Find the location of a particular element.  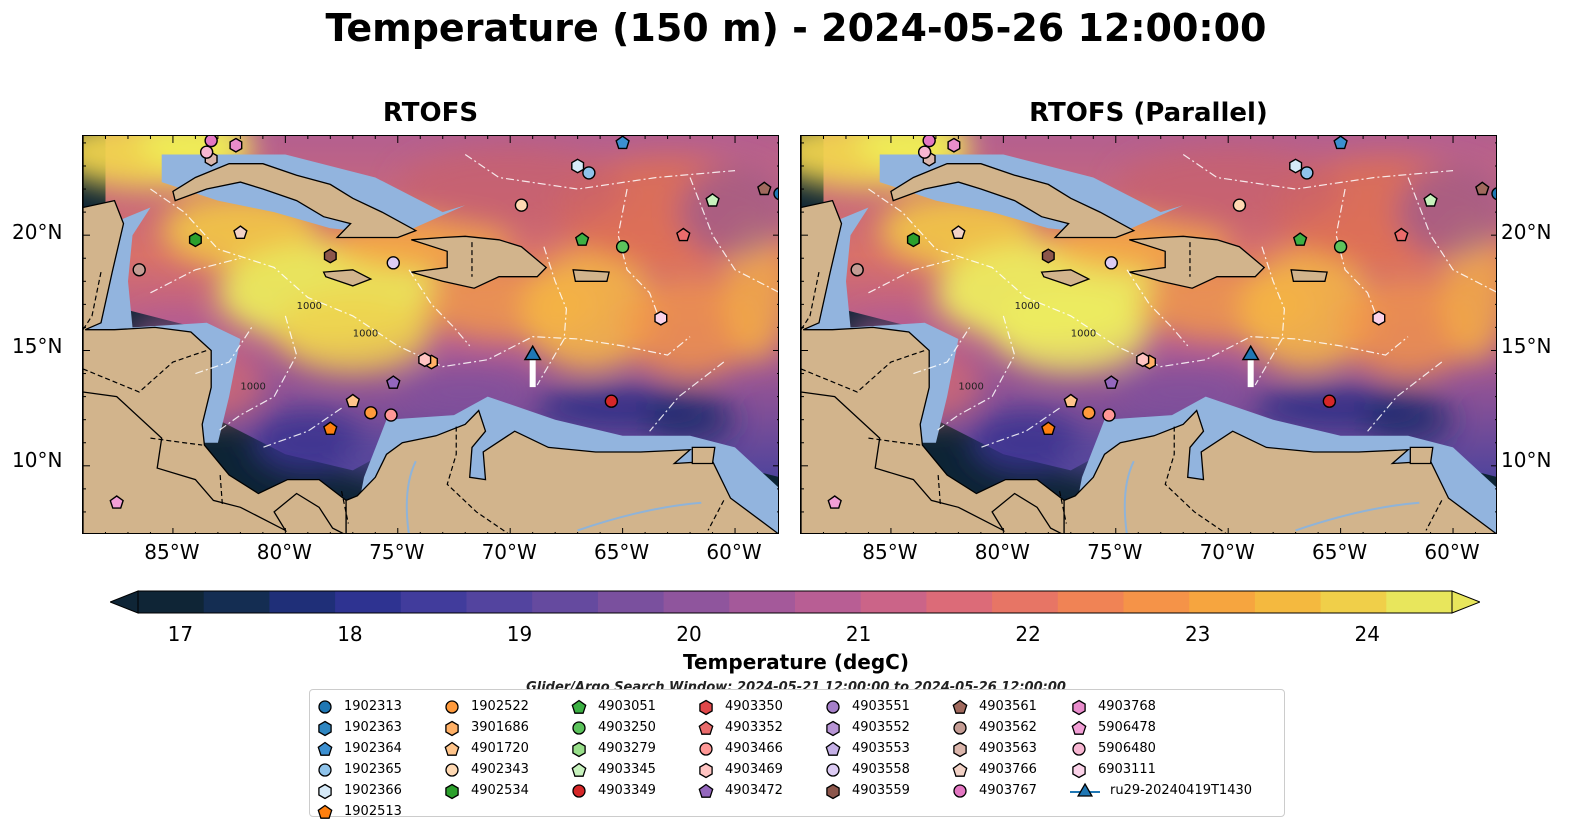

legend-label: 4903279 is located at coordinates (627, 748).